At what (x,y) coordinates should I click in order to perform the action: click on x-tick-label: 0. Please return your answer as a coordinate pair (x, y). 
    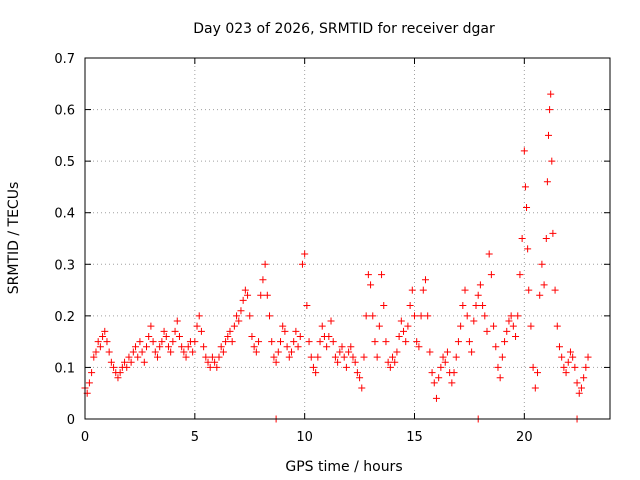
    Looking at the image, I should click on (85, 437).